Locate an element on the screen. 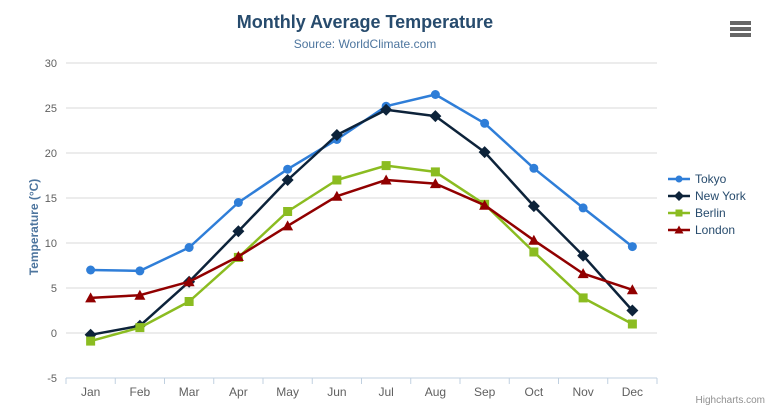 The image size is (769, 416). legend-label-london: London is located at coordinates (715, 230).